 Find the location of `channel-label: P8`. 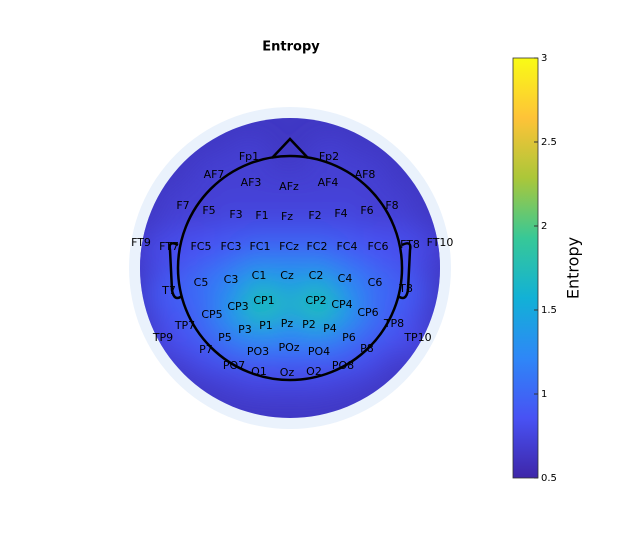

channel-label: P8 is located at coordinates (367, 348).